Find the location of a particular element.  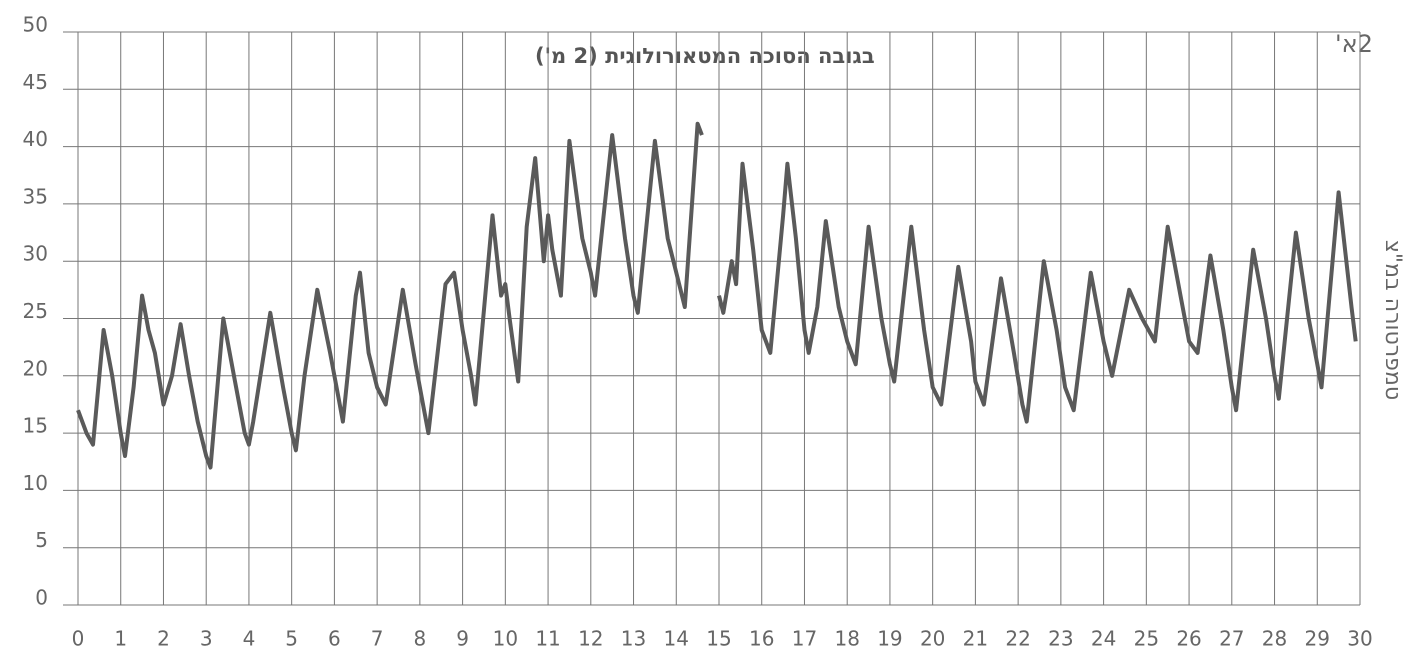

x-tick-label: 24 is located at coordinates (1103, 639).